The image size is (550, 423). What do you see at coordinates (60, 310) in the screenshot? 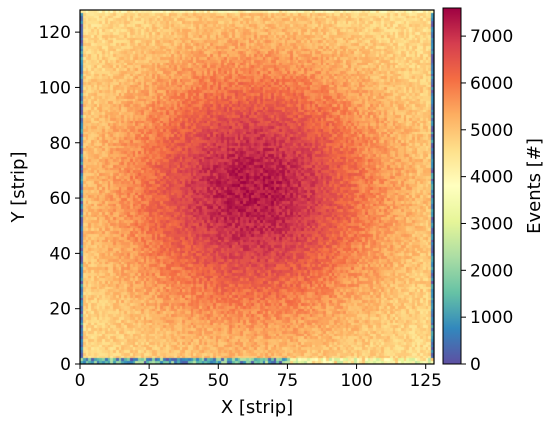
I see `y-tick-label: 20` at bounding box center [60, 310].